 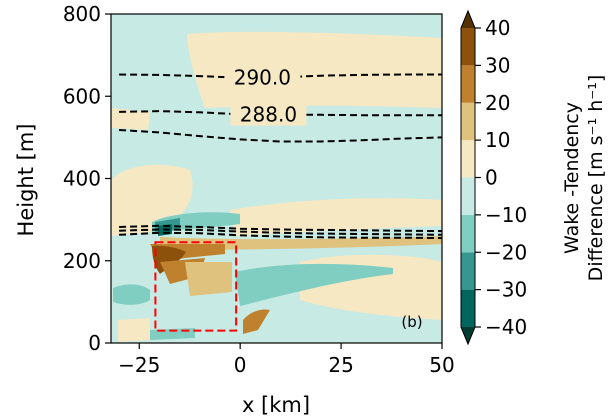 What do you see at coordinates (506, 215) in the screenshot?
I see `colorbar-tick-label: −10` at bounding box center [506, 215].